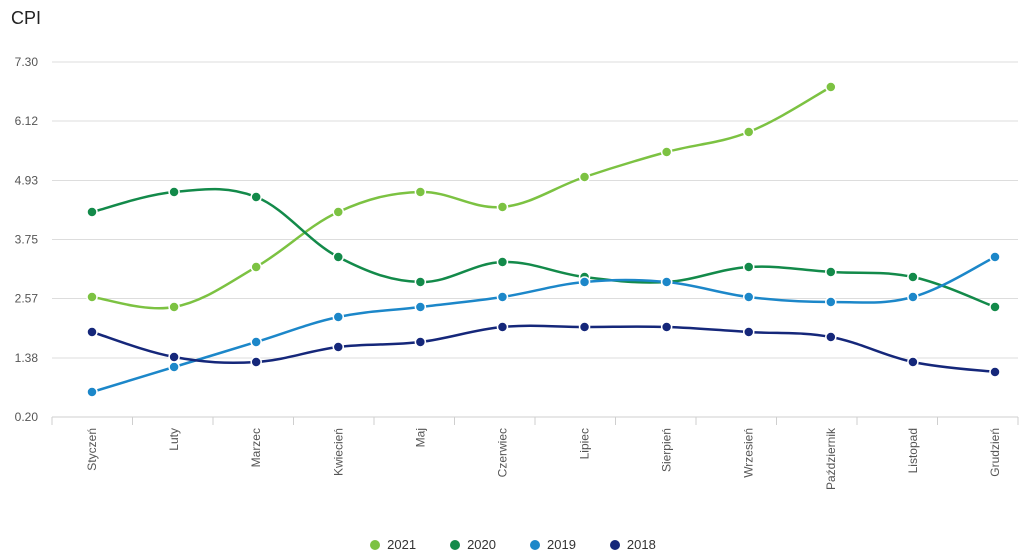 The height and width of the screenshot is (557, 1026). Describe the element at coordinates (585, 443) in the screenshot. I see `x-tick-label: Lipiec` at that location.